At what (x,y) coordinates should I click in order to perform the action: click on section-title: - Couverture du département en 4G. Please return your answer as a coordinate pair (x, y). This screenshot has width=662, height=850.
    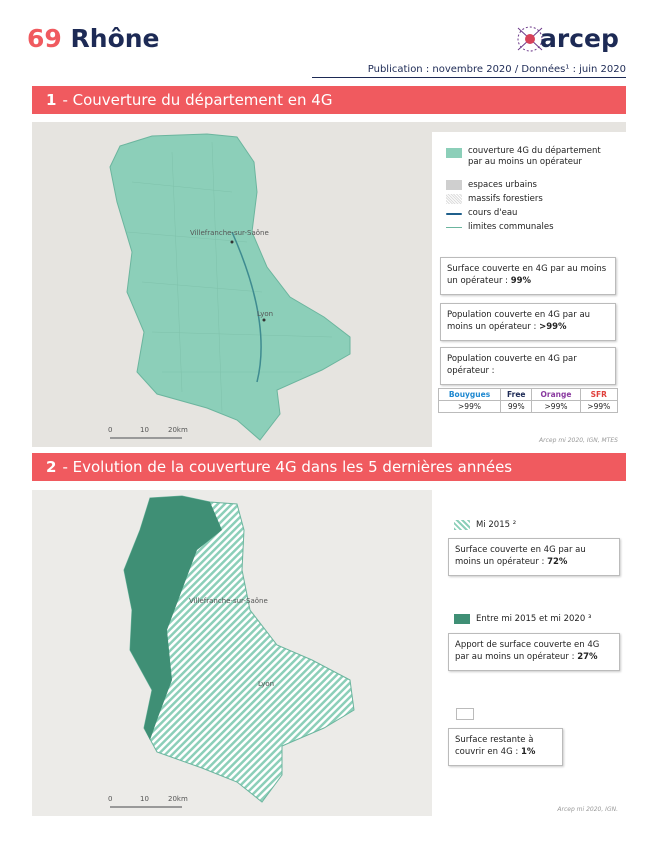
    Looking at the image, I should click on (197, 100).